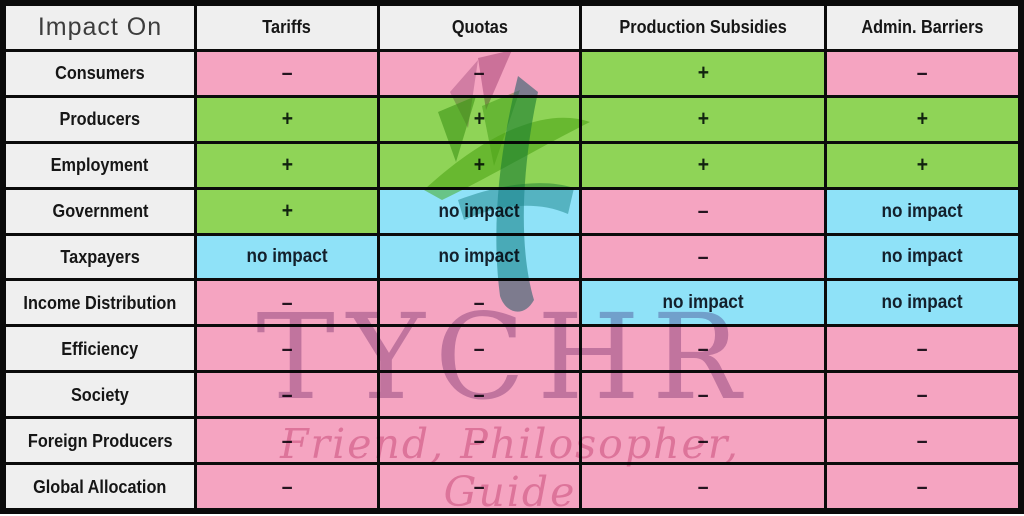 The width and height of the screenshot is (1024, 516). I want to click on column-header-label: Production Subsidies, so click(703, 27).